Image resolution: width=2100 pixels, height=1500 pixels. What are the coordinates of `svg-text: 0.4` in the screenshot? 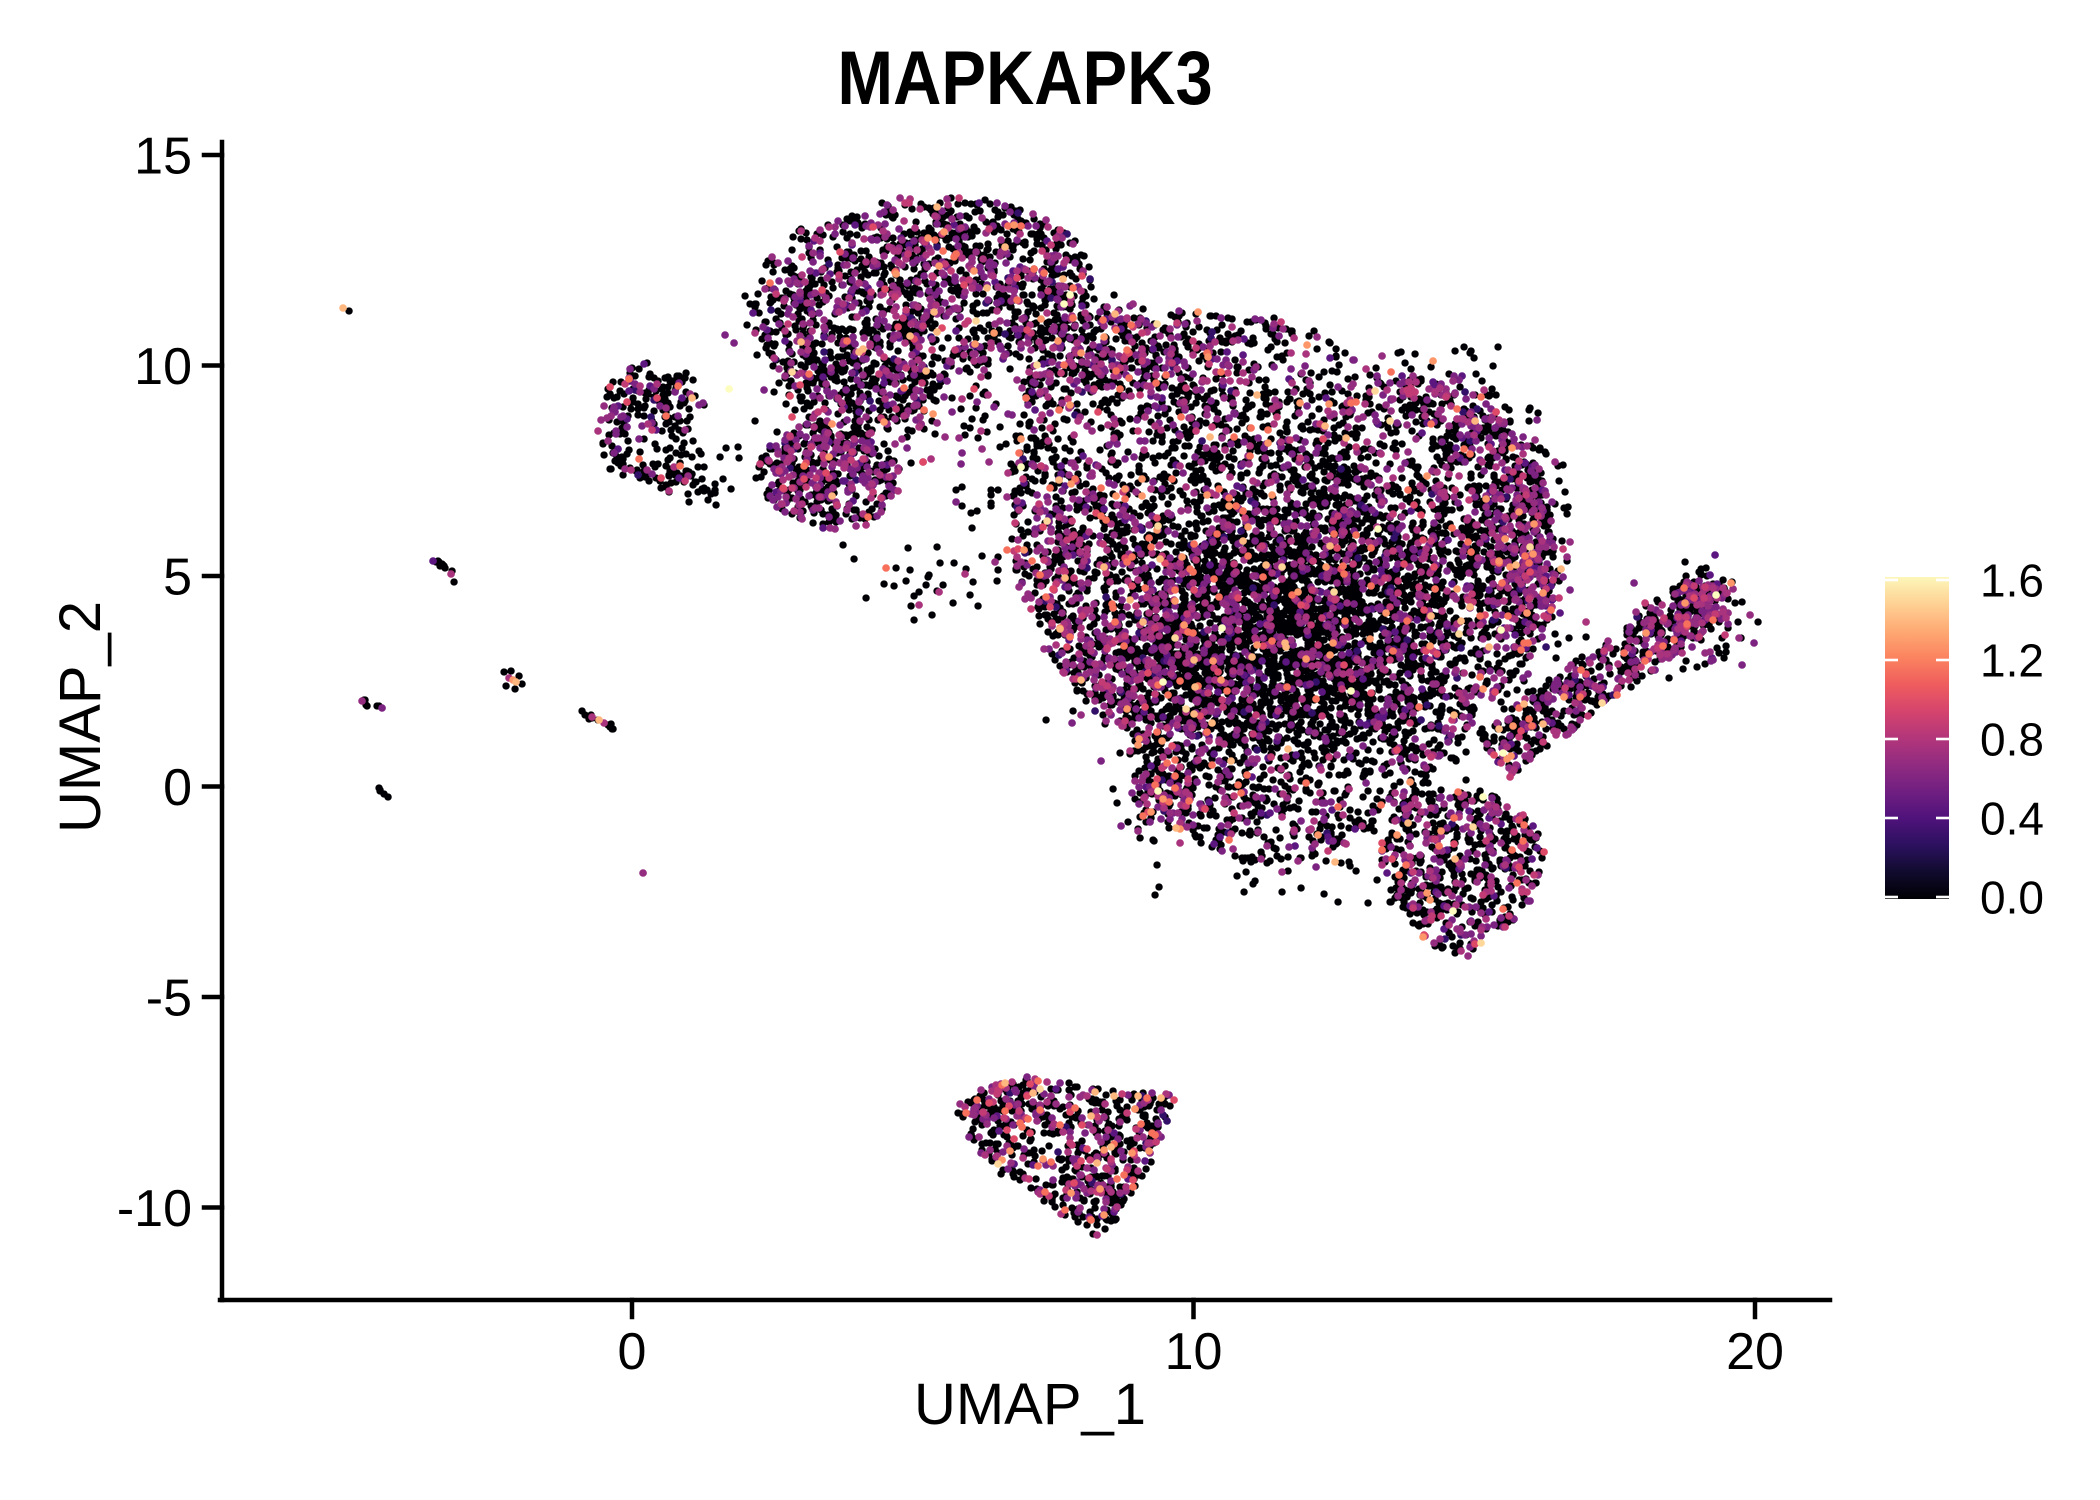 It's located at (2012, 819).